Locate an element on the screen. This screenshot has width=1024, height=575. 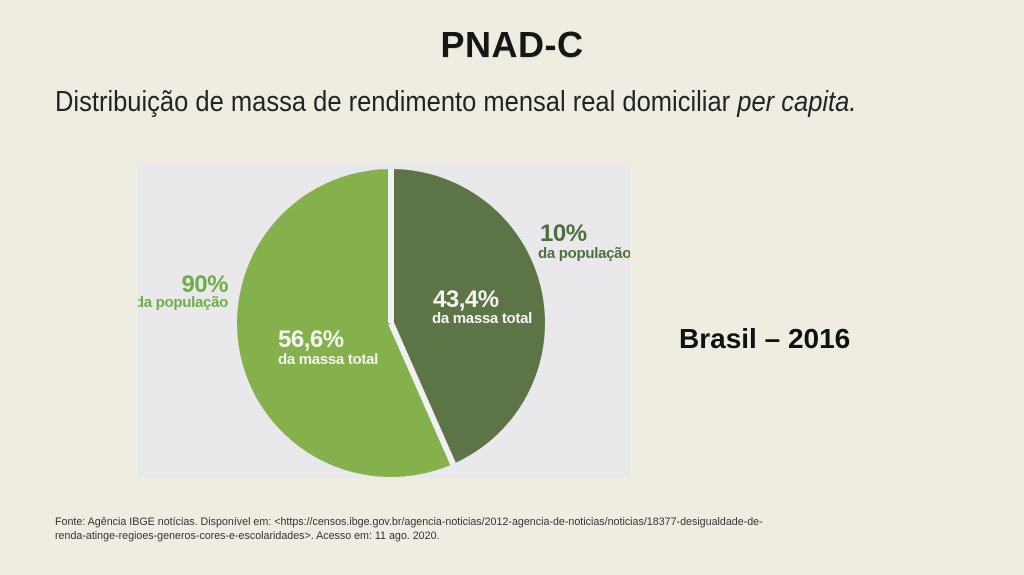
label-10pct: 10% is located at coordinates (563, 233).